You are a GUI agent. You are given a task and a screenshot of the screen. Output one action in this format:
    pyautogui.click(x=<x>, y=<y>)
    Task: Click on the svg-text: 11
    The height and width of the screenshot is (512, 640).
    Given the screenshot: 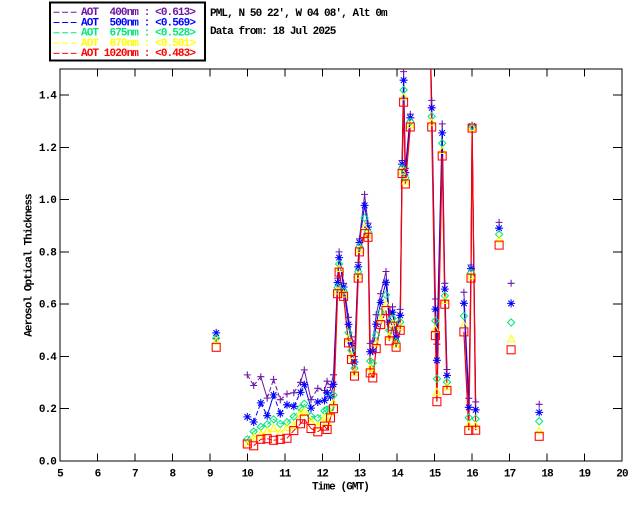 What is the action you would take?
    pyautogui.click(x=285, y=475)
    